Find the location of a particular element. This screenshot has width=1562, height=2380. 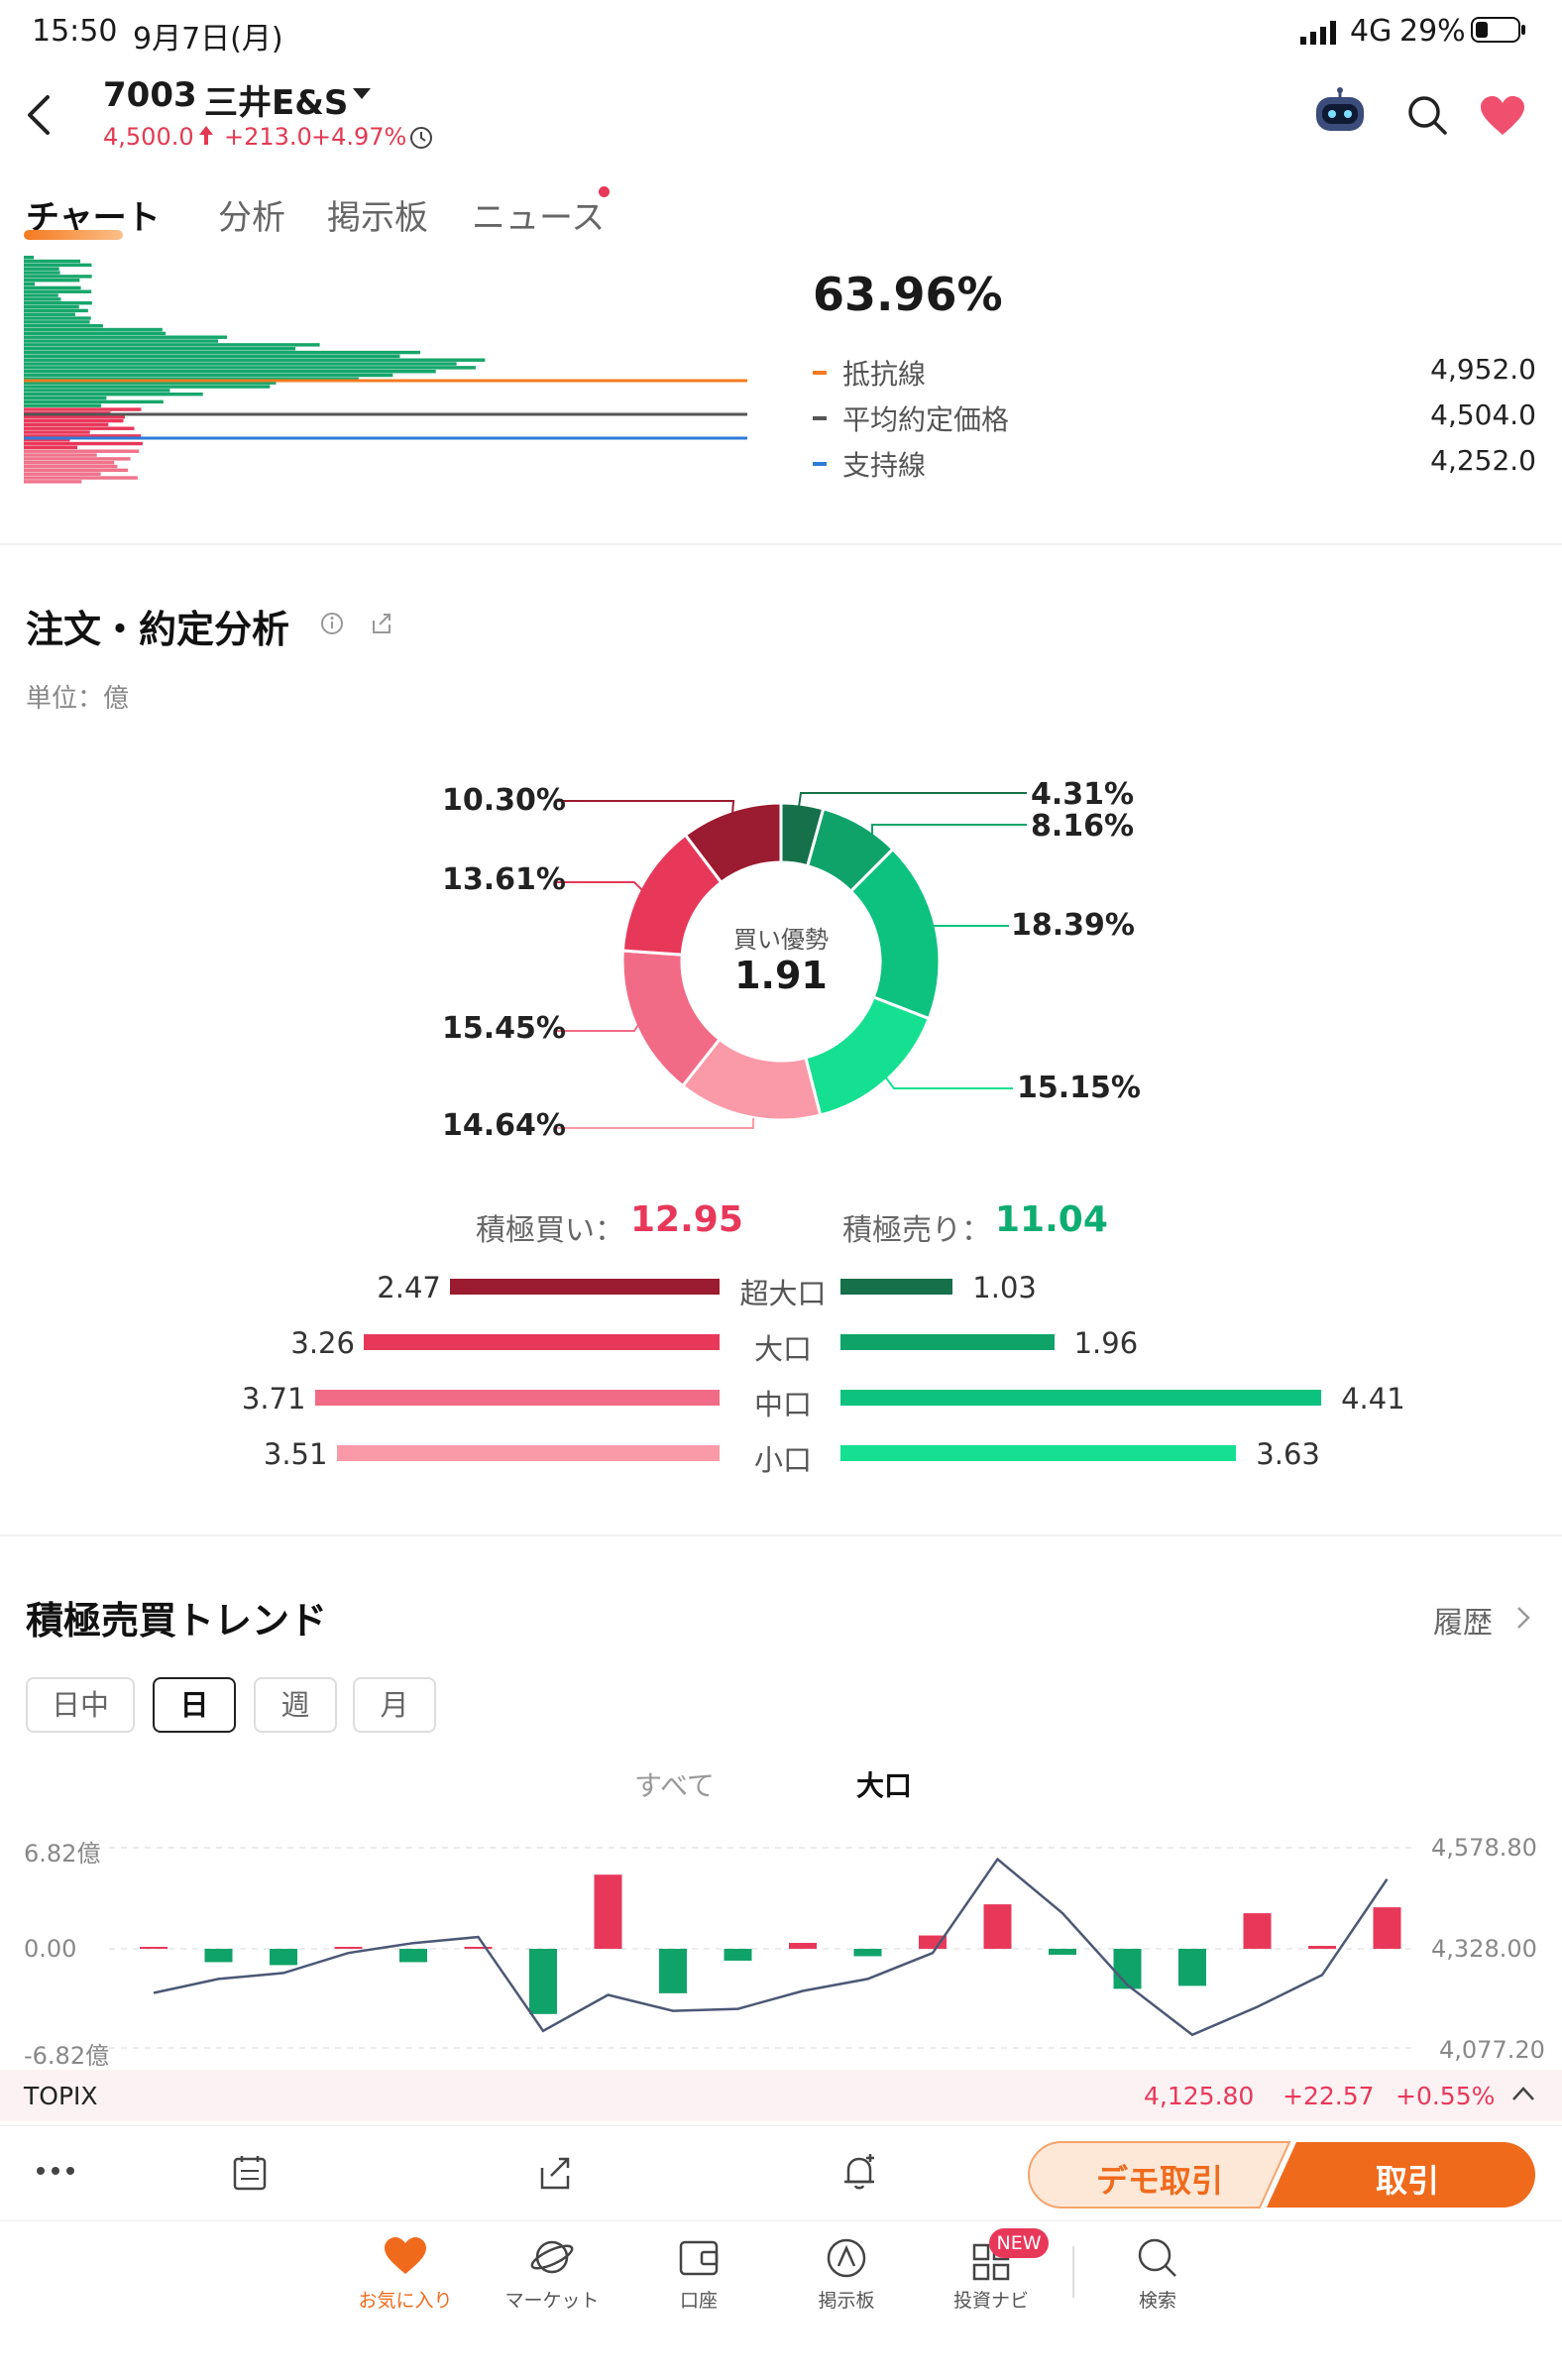

chip-week: 週 is located at coordinates (296, 1705).